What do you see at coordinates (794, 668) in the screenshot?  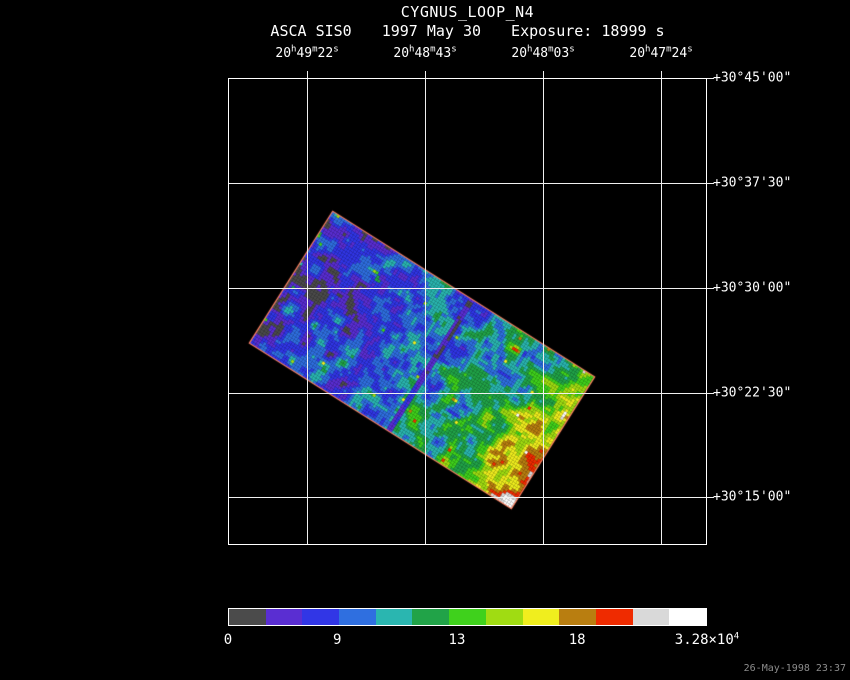 I see `creation-timestamp: 26-May-1998 23:37` at bounding box center [794, 668].